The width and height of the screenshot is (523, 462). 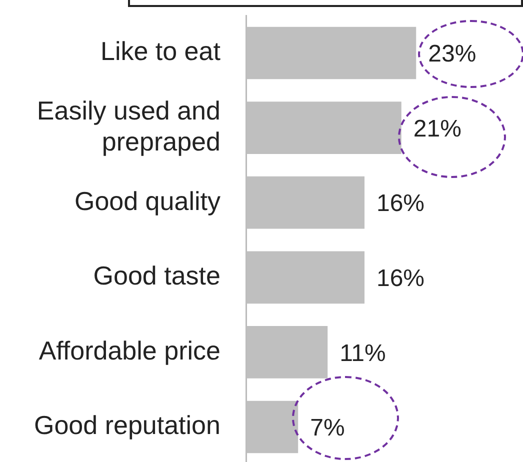 What do you see at coordinates (363, 353) in the screenshot?
I see `data-label: 11%` at bounding box center [363, 353].